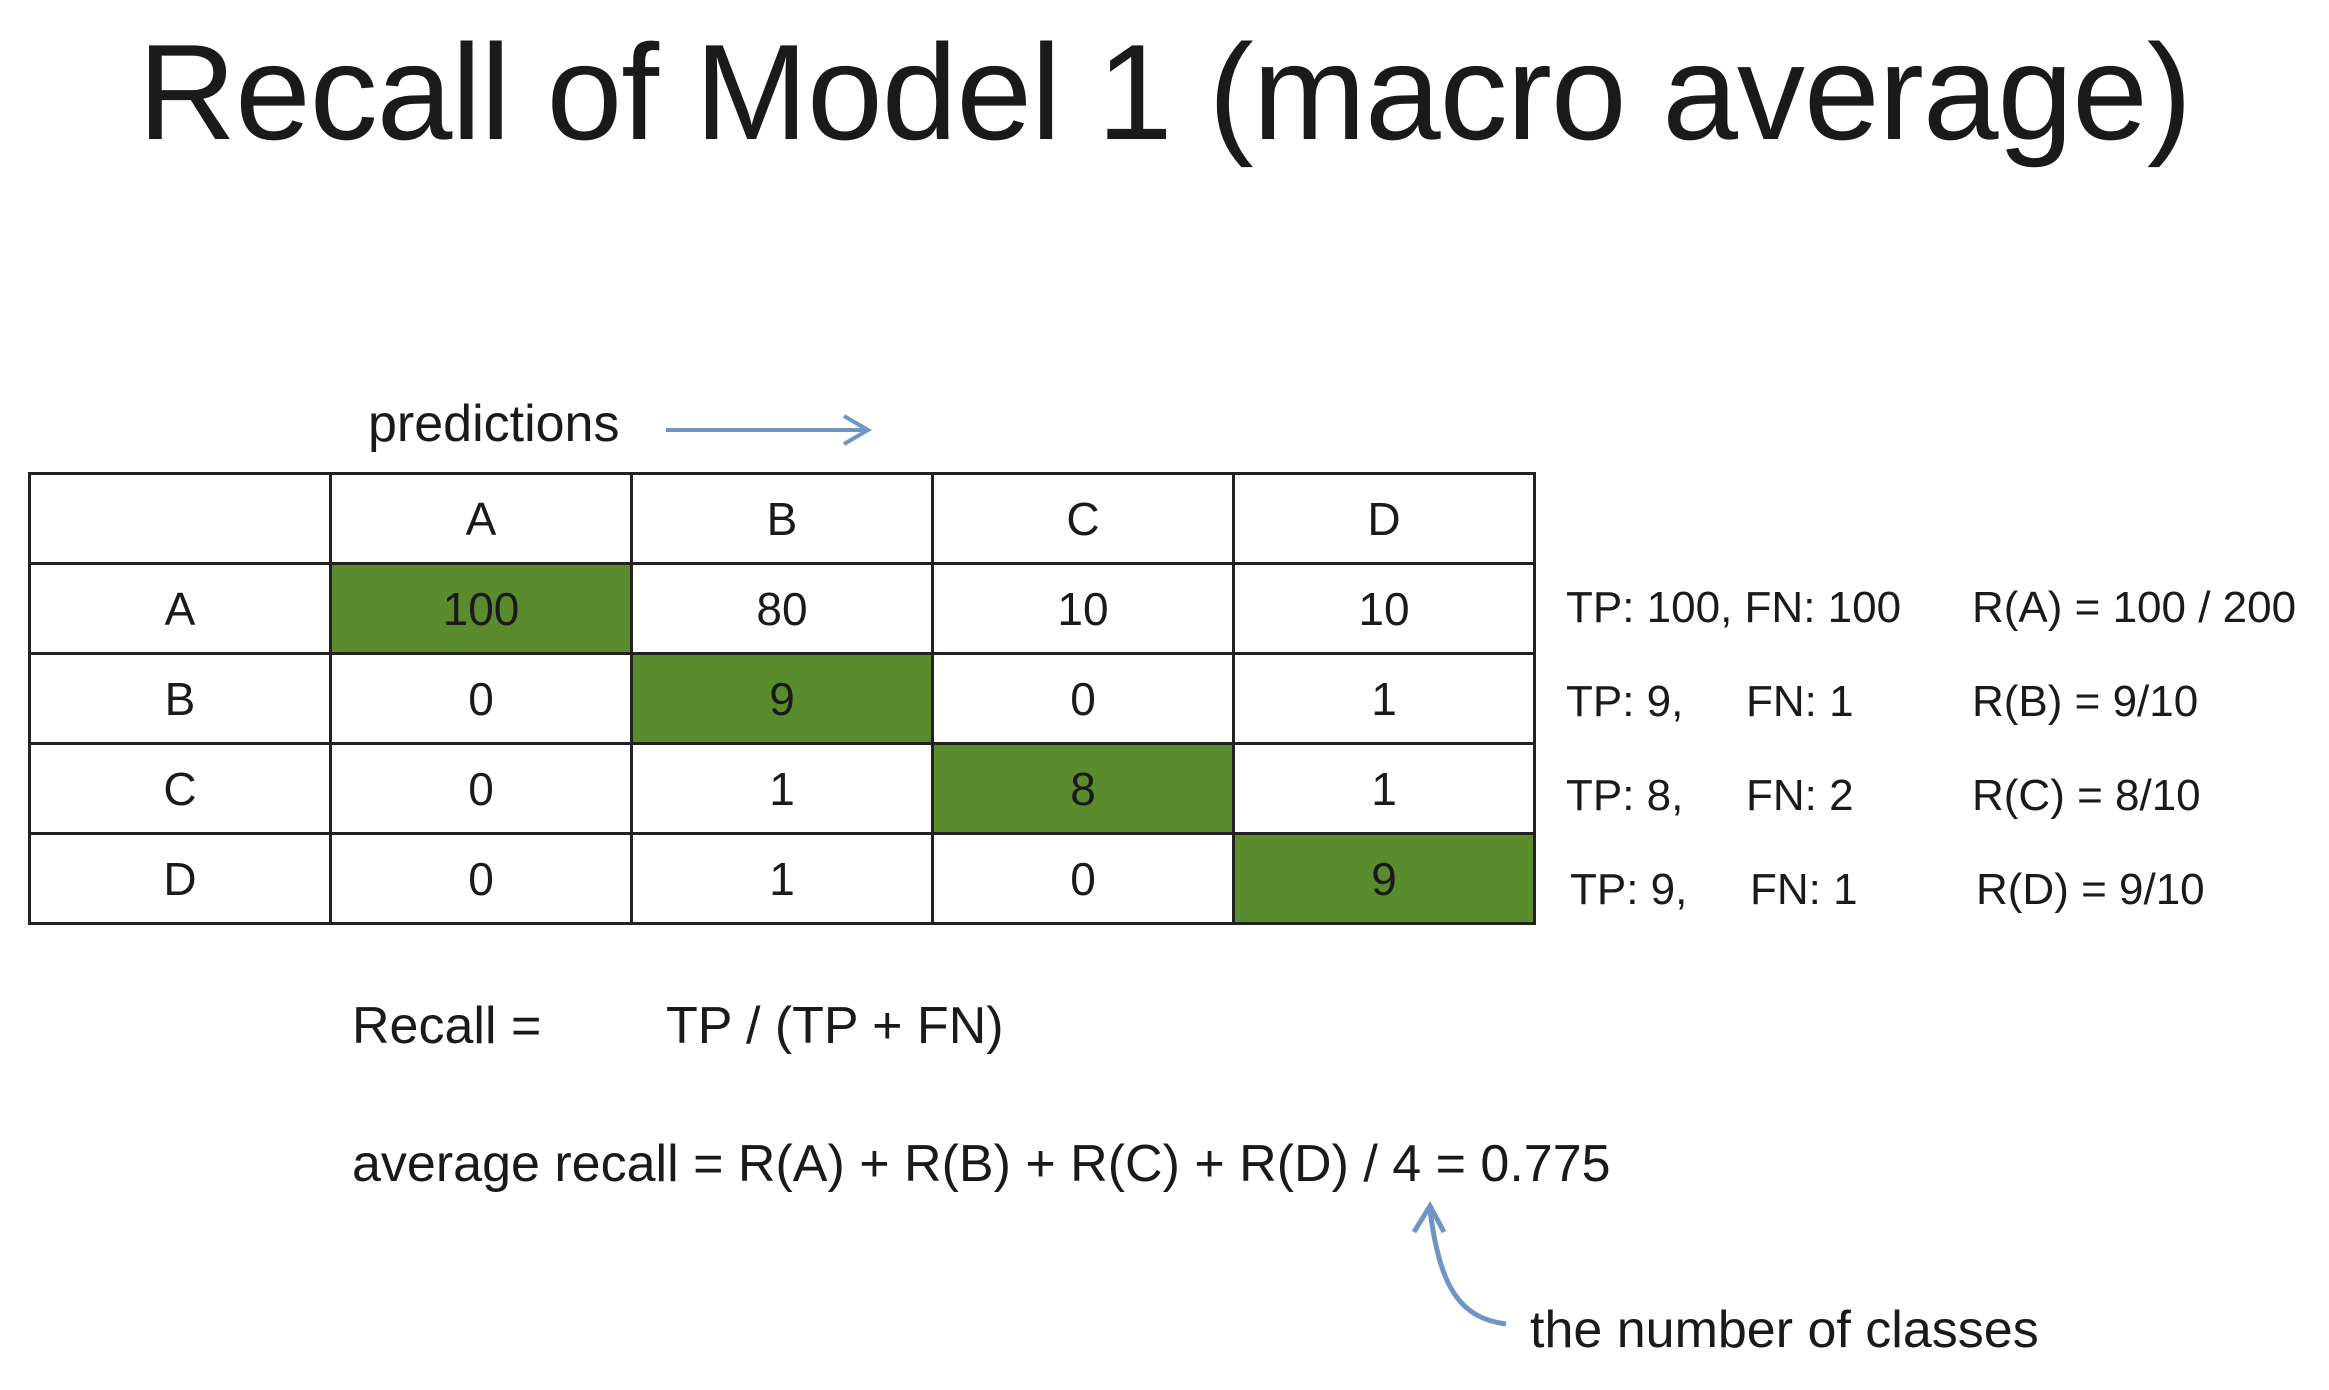  Describe the element at coordinates (2086, 795) in the screenshot. I see `recall-c: R(C) = 8/10` at that location.